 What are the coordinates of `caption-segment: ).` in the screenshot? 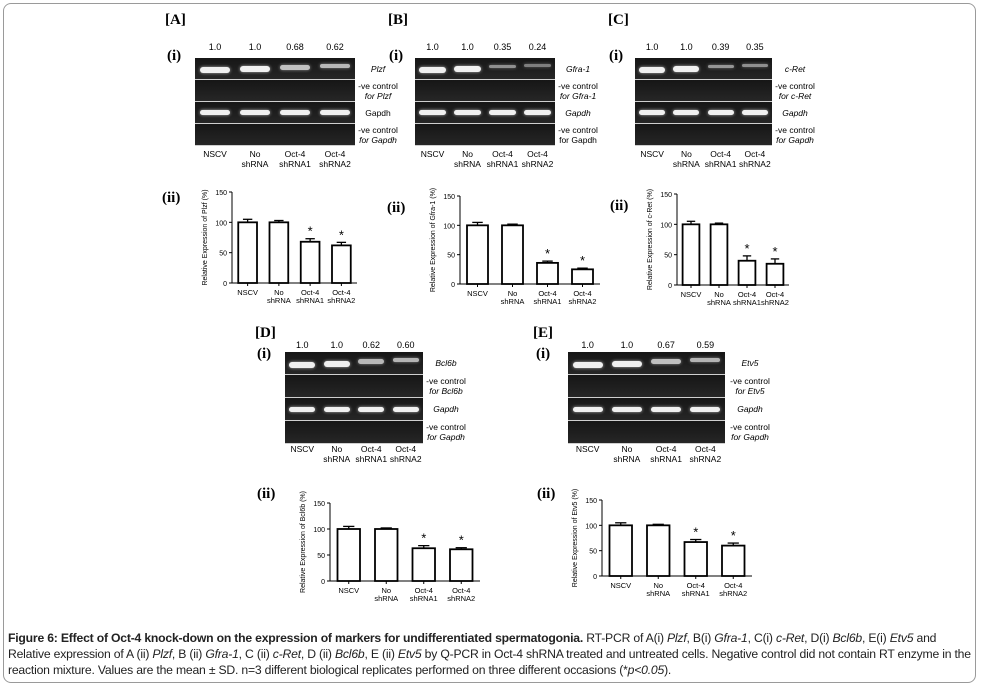 It's located at (668, 670).